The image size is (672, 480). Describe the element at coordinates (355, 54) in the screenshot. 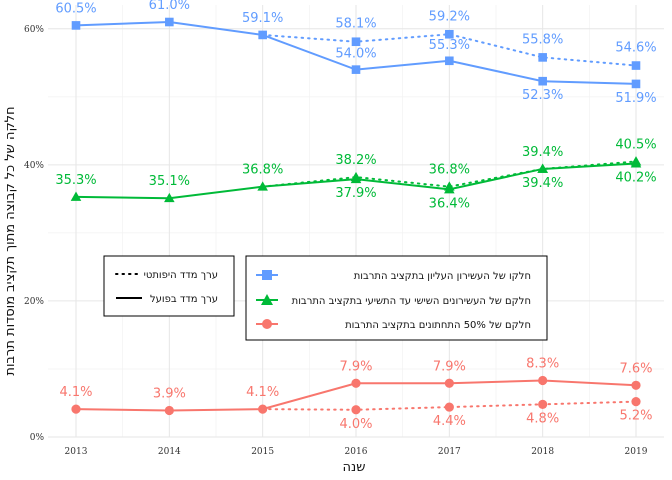

I see `data-label-actual-top-decile: 54.0%` at that location.